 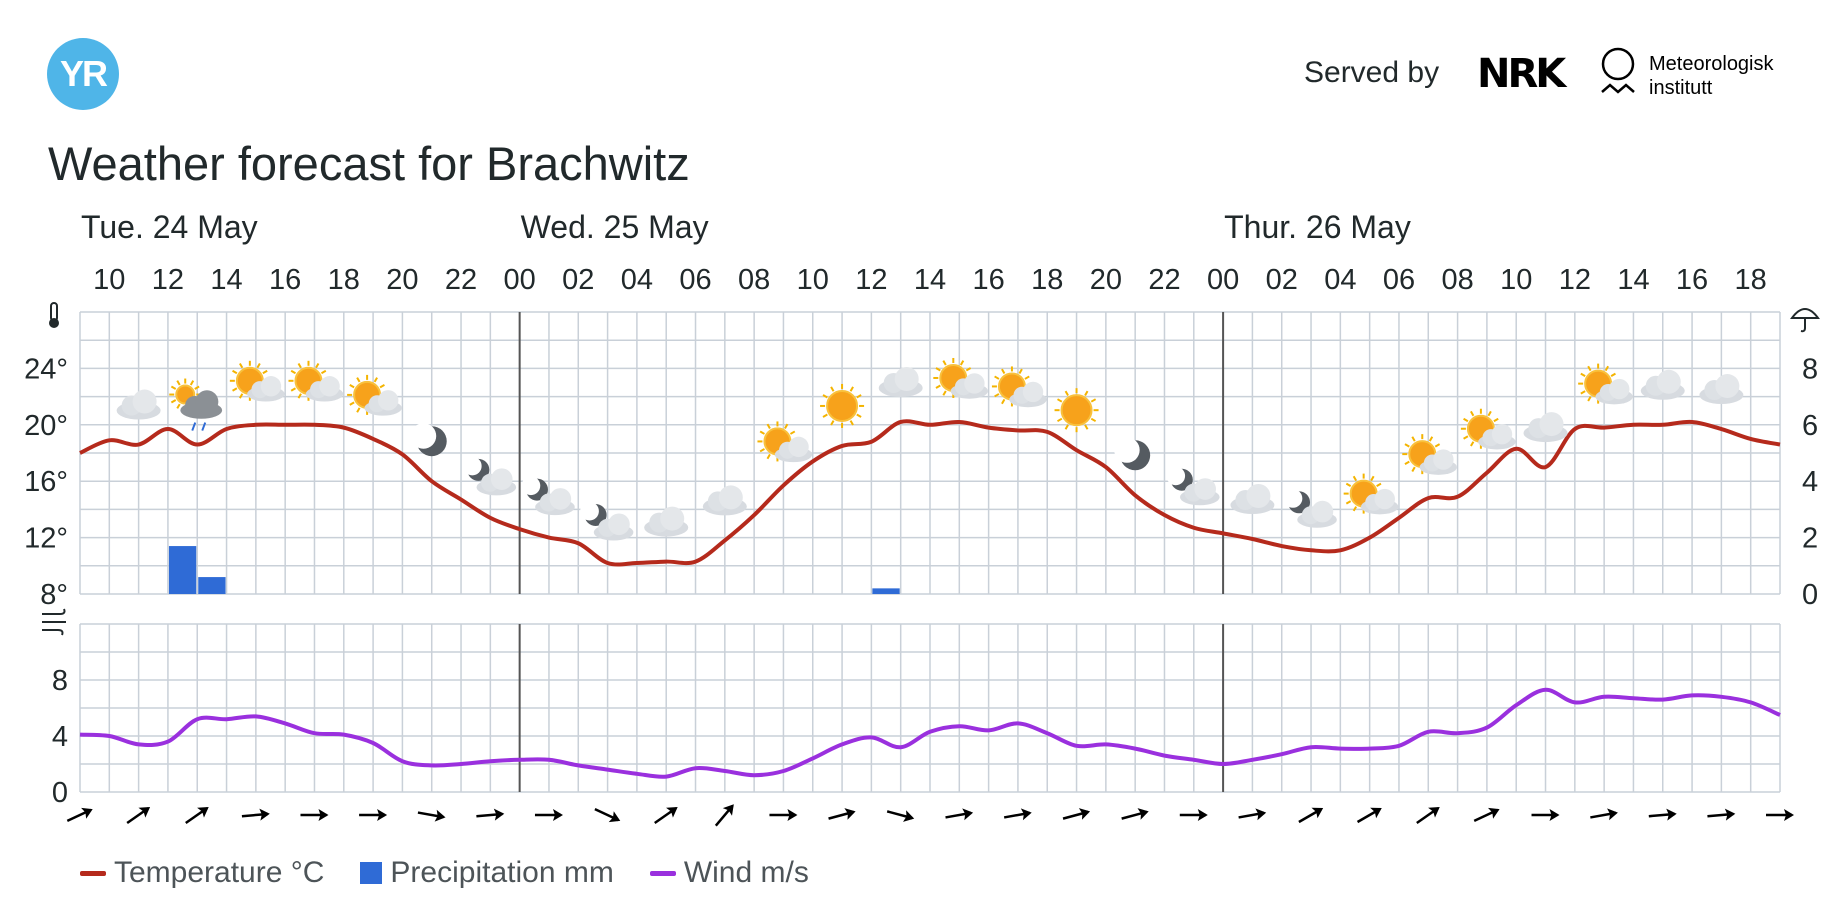 I want to click on hour-tick-label: 08, so click(x=1457, y=280).